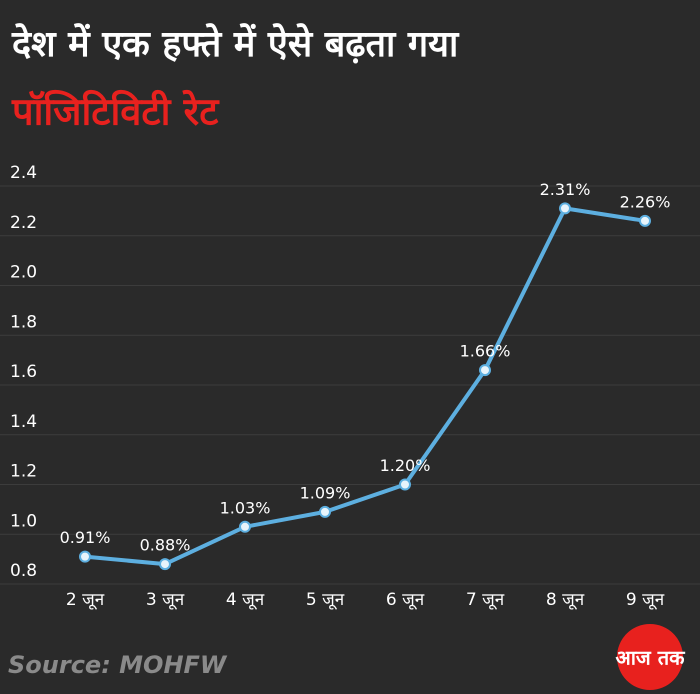 This screenshot has width=700, height=694. I want to click on x-tick-label: 2 जून, so click(85, 600).